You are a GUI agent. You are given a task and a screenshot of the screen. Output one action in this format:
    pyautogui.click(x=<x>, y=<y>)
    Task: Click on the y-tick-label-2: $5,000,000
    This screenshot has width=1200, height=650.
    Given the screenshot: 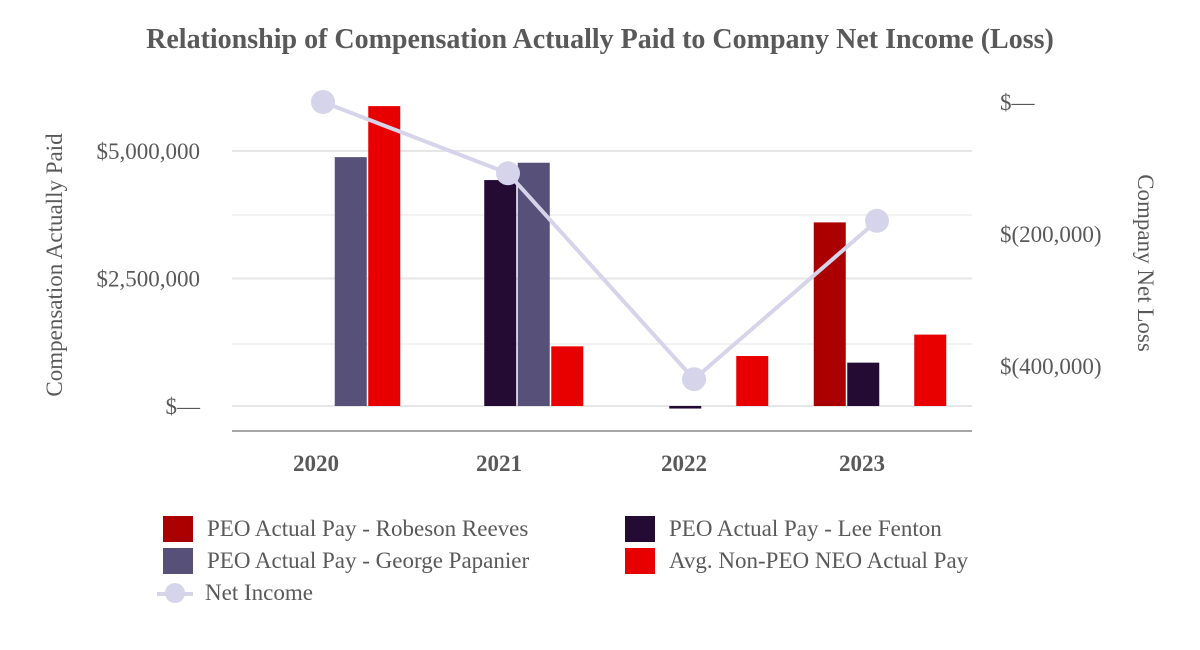 What is the action you would take?
    pyautogui.click(x=149, y=151)
    